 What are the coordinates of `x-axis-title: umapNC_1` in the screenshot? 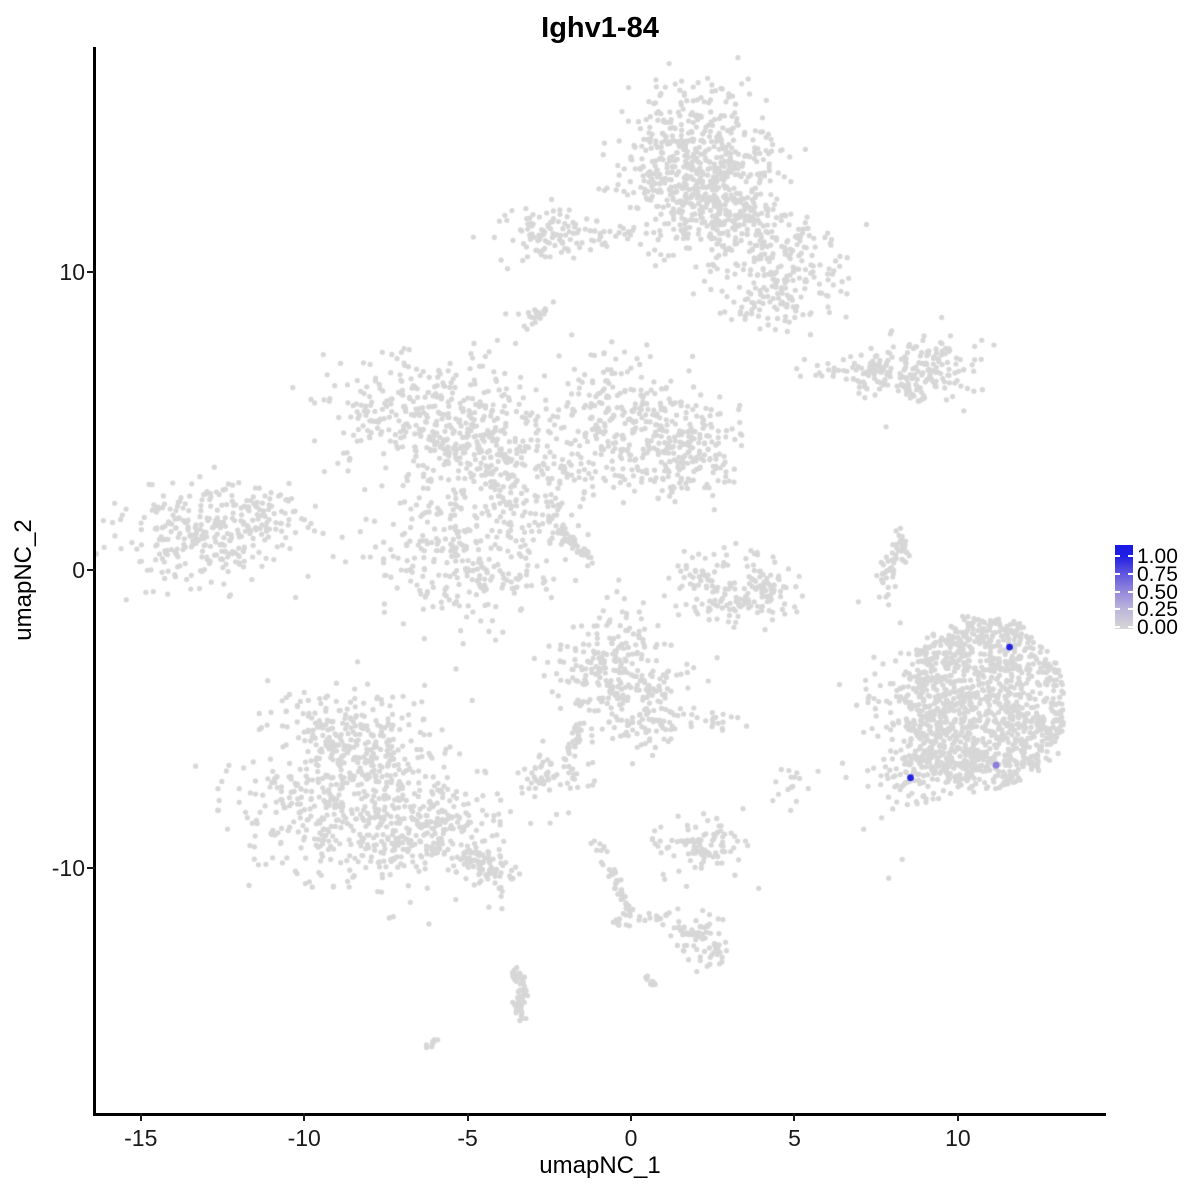 It's located at (600, 1165).